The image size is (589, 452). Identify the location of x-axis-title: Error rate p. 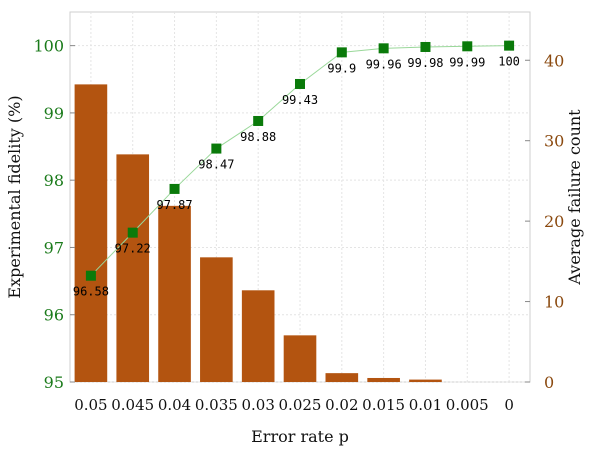
(300, 436).